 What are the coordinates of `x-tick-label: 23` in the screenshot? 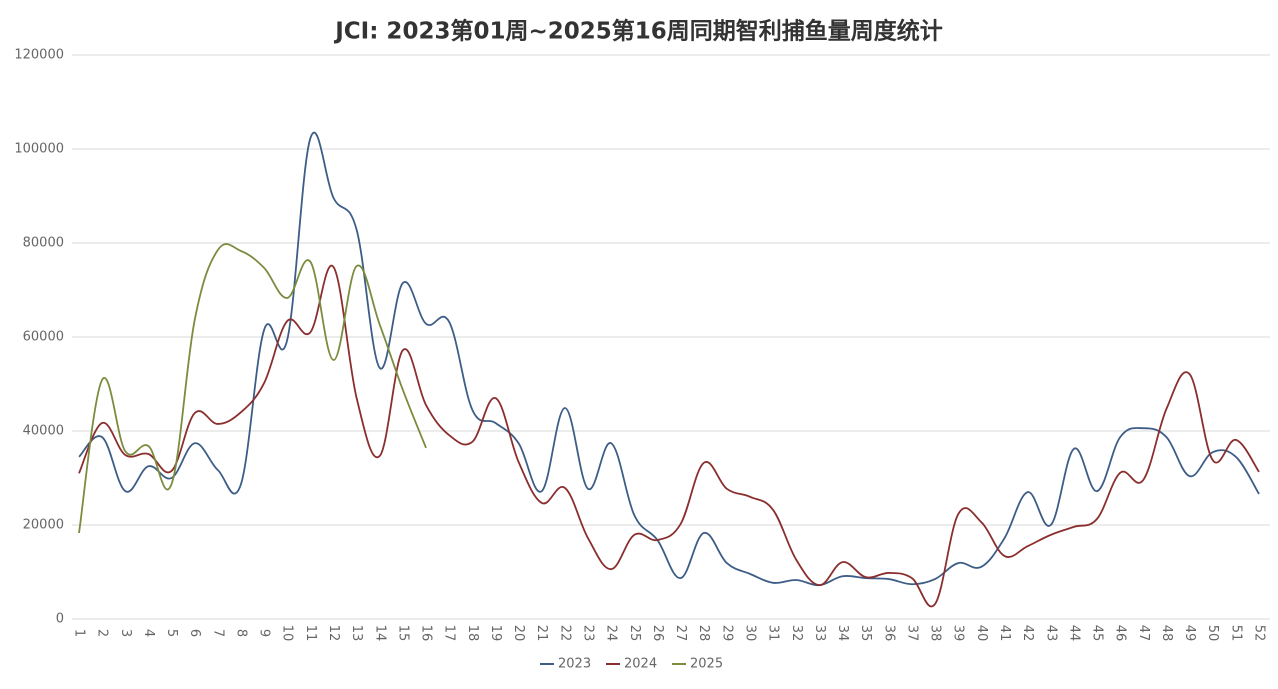 It's located at (588, 633).